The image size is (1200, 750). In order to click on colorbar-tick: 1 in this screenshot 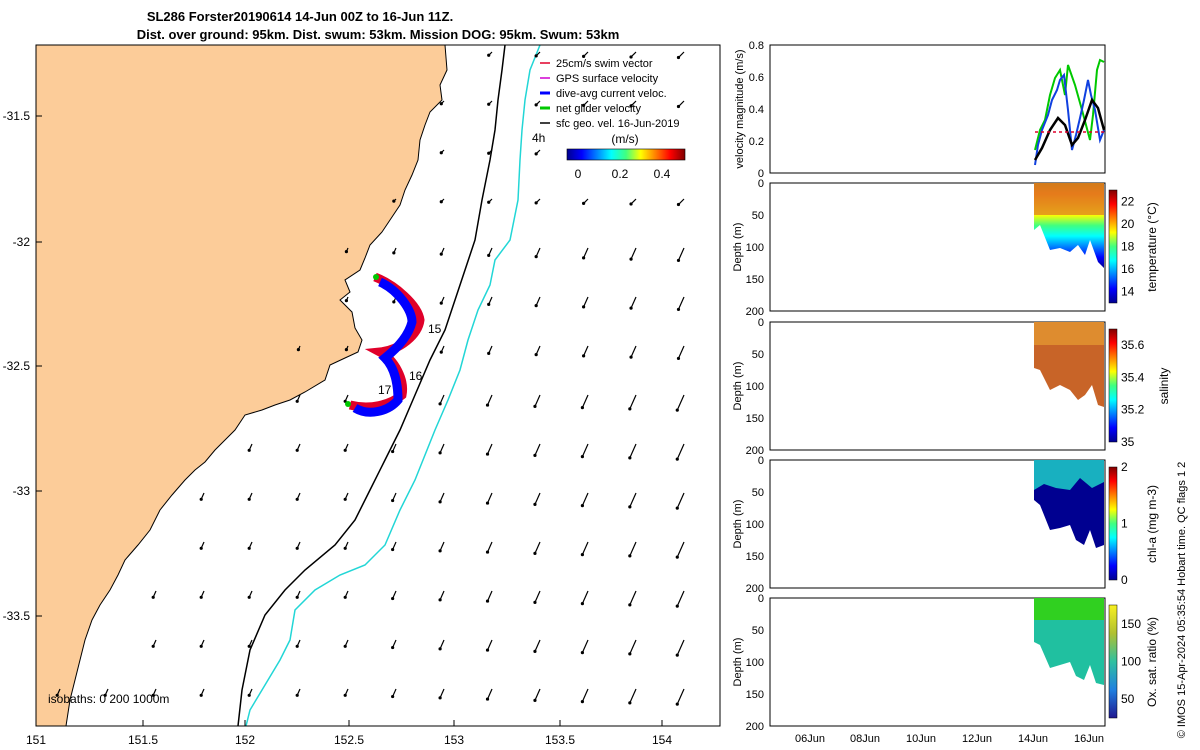, I will do `click(1124, 524)`.